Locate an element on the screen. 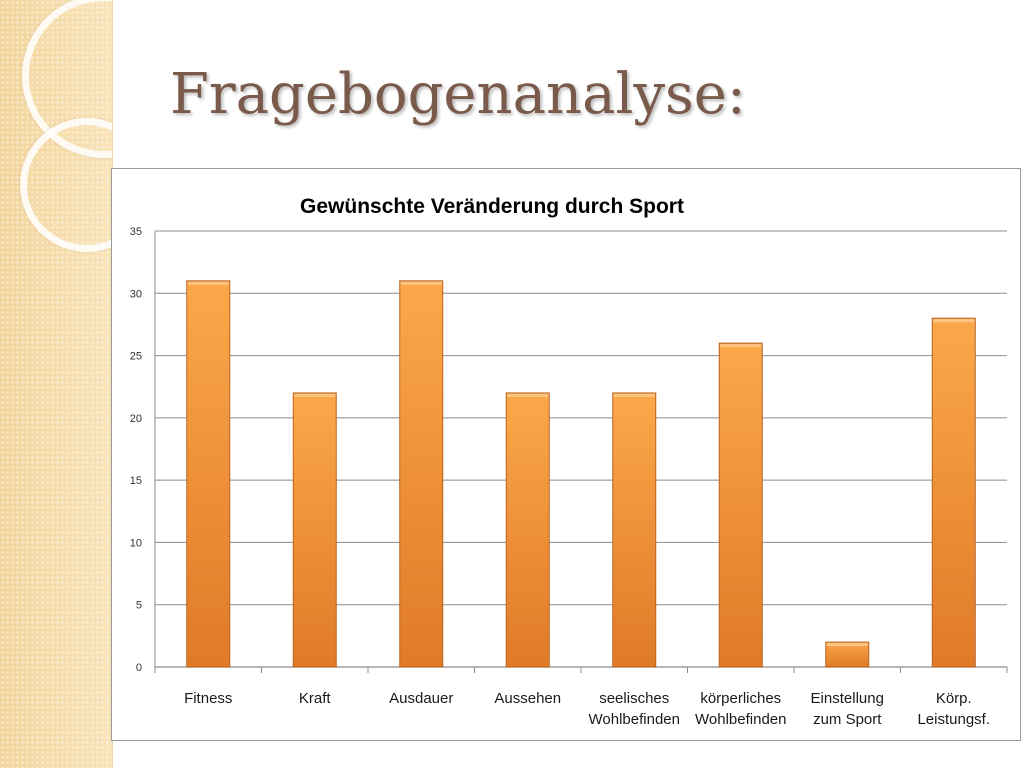 This screenshot has width=1024, height=768. x-category-label: Fitness is located at coordinates (208, 698).